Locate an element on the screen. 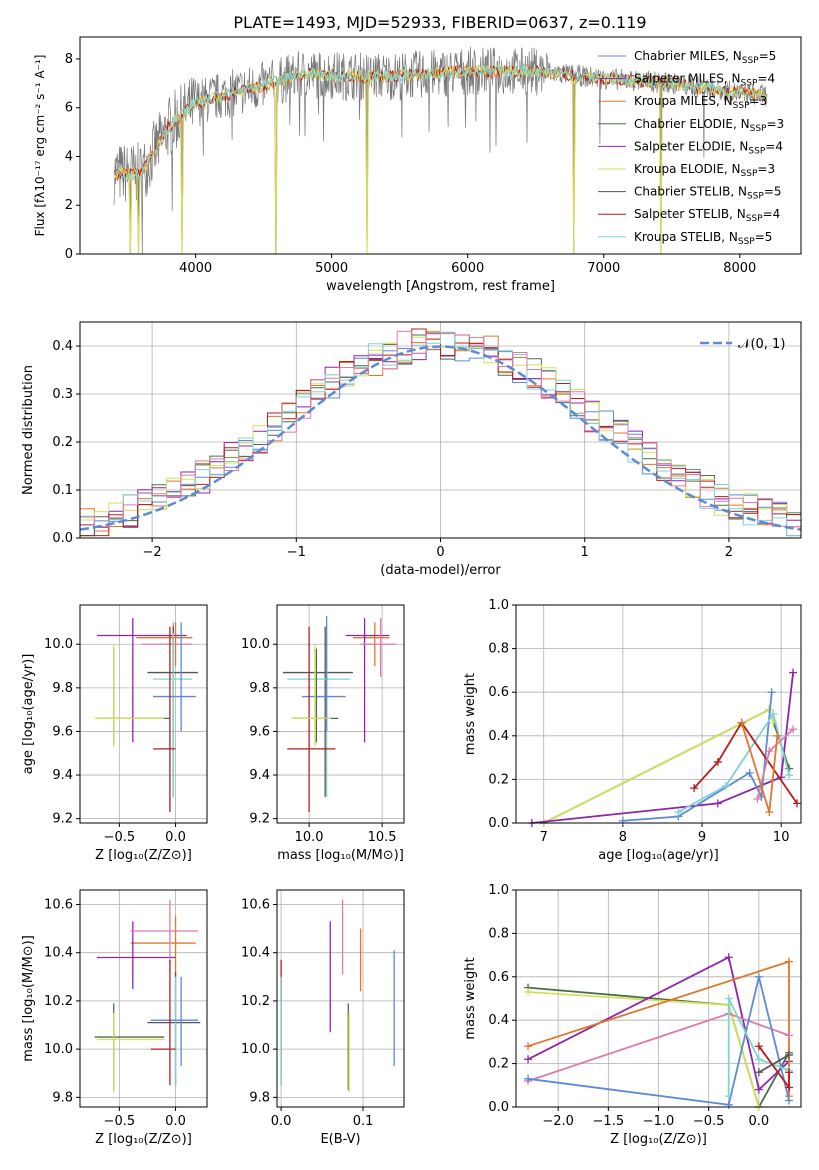  tick-label-x: 0 is located at coordinates (440, 552).